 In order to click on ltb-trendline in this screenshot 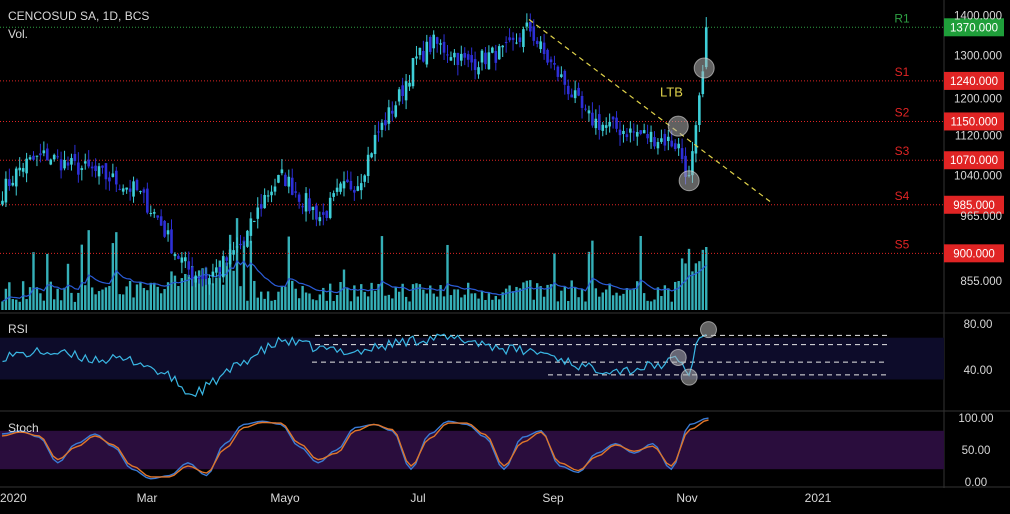, I will do `click(650, 111)`.